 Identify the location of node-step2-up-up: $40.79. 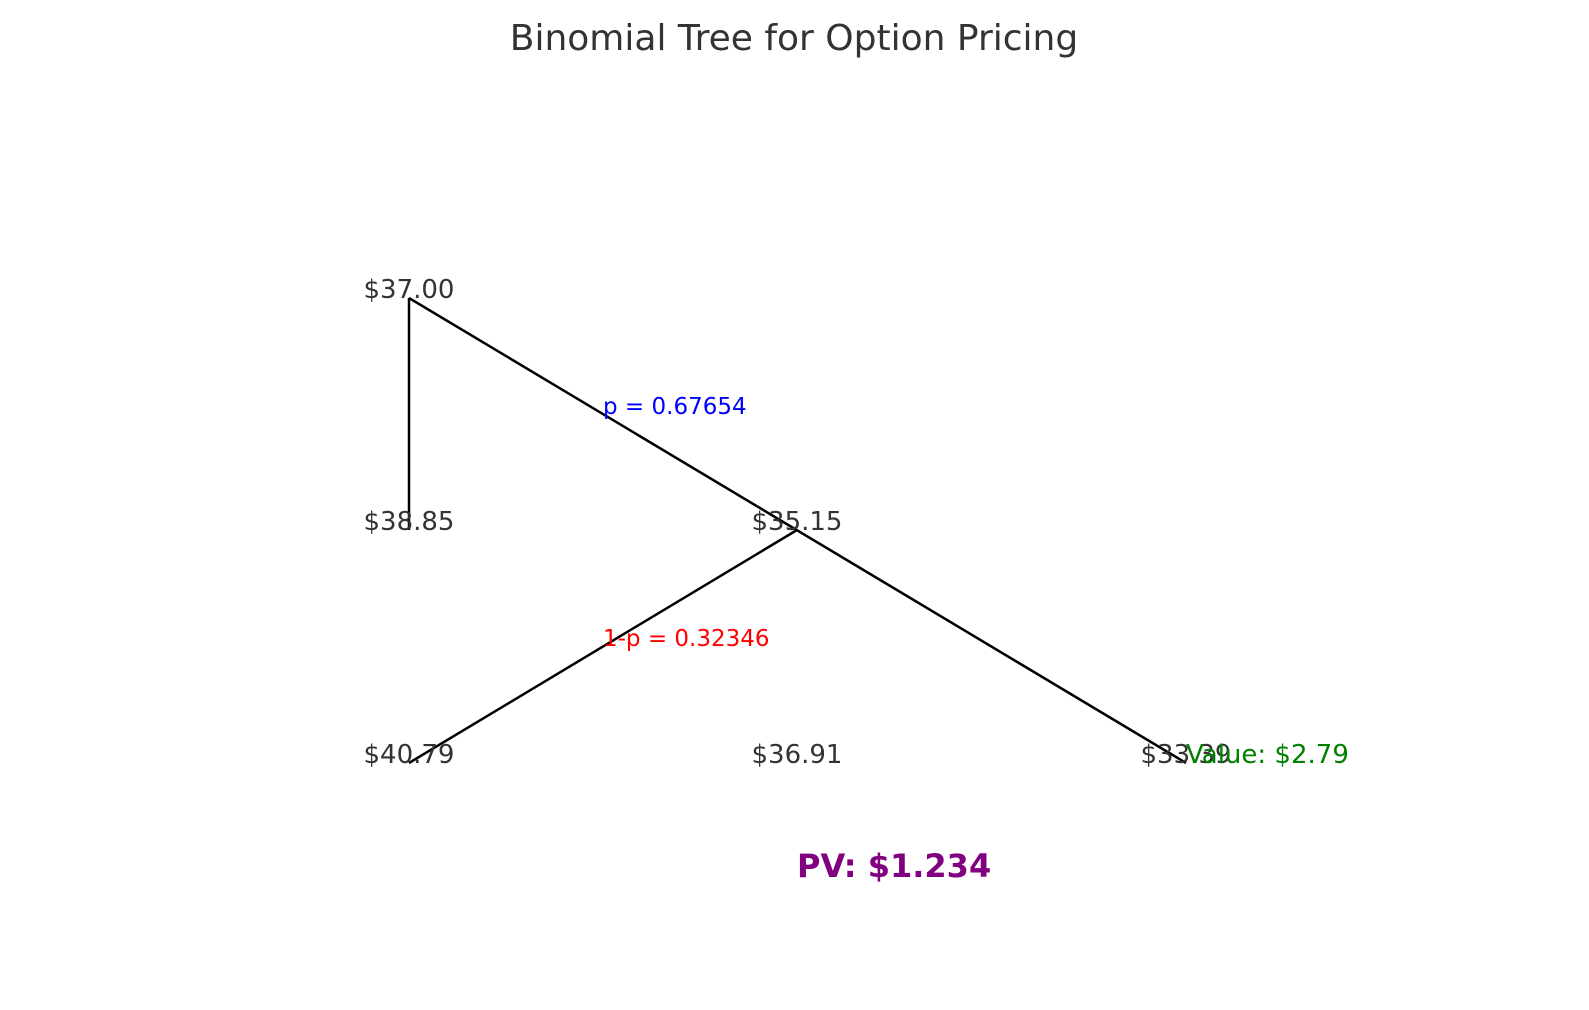
(409, 755).